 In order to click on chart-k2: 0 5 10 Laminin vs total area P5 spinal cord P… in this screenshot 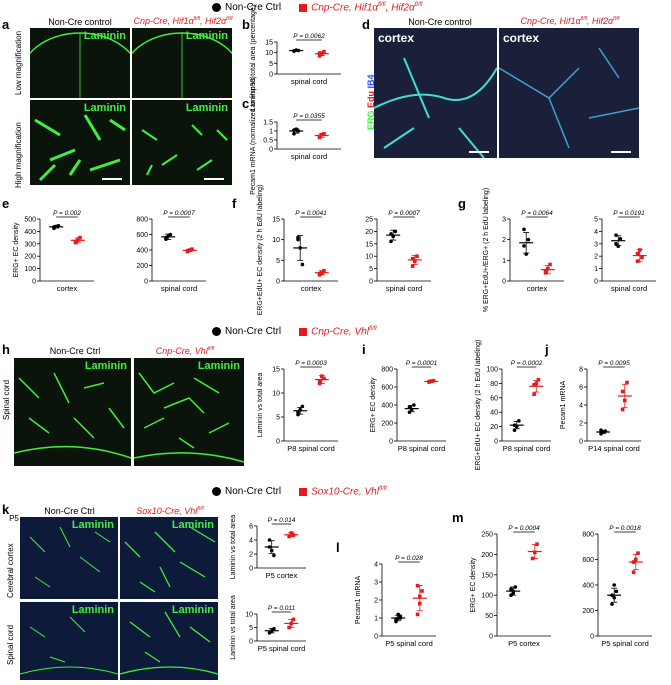, I will do `click(268, 627)`.